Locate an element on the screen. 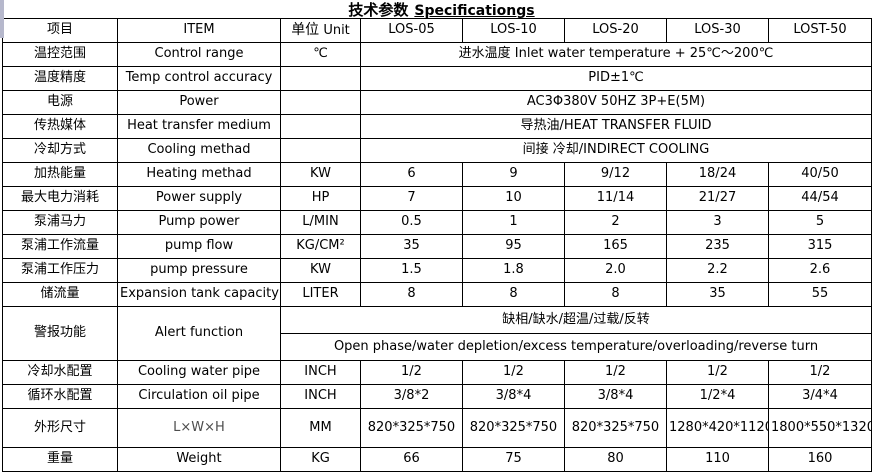 The width and height of the screenshot is (873, 472). row-label-en-9: pump pressure is located at coordinates (199, 270).